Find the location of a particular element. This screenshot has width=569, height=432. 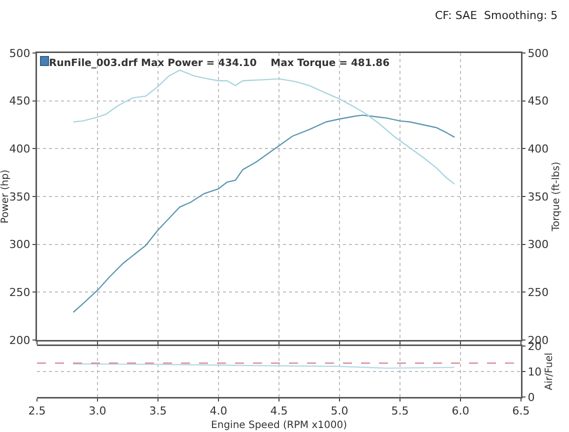

y-axis-title: Power (hp) is located at coordinates (5, 196).